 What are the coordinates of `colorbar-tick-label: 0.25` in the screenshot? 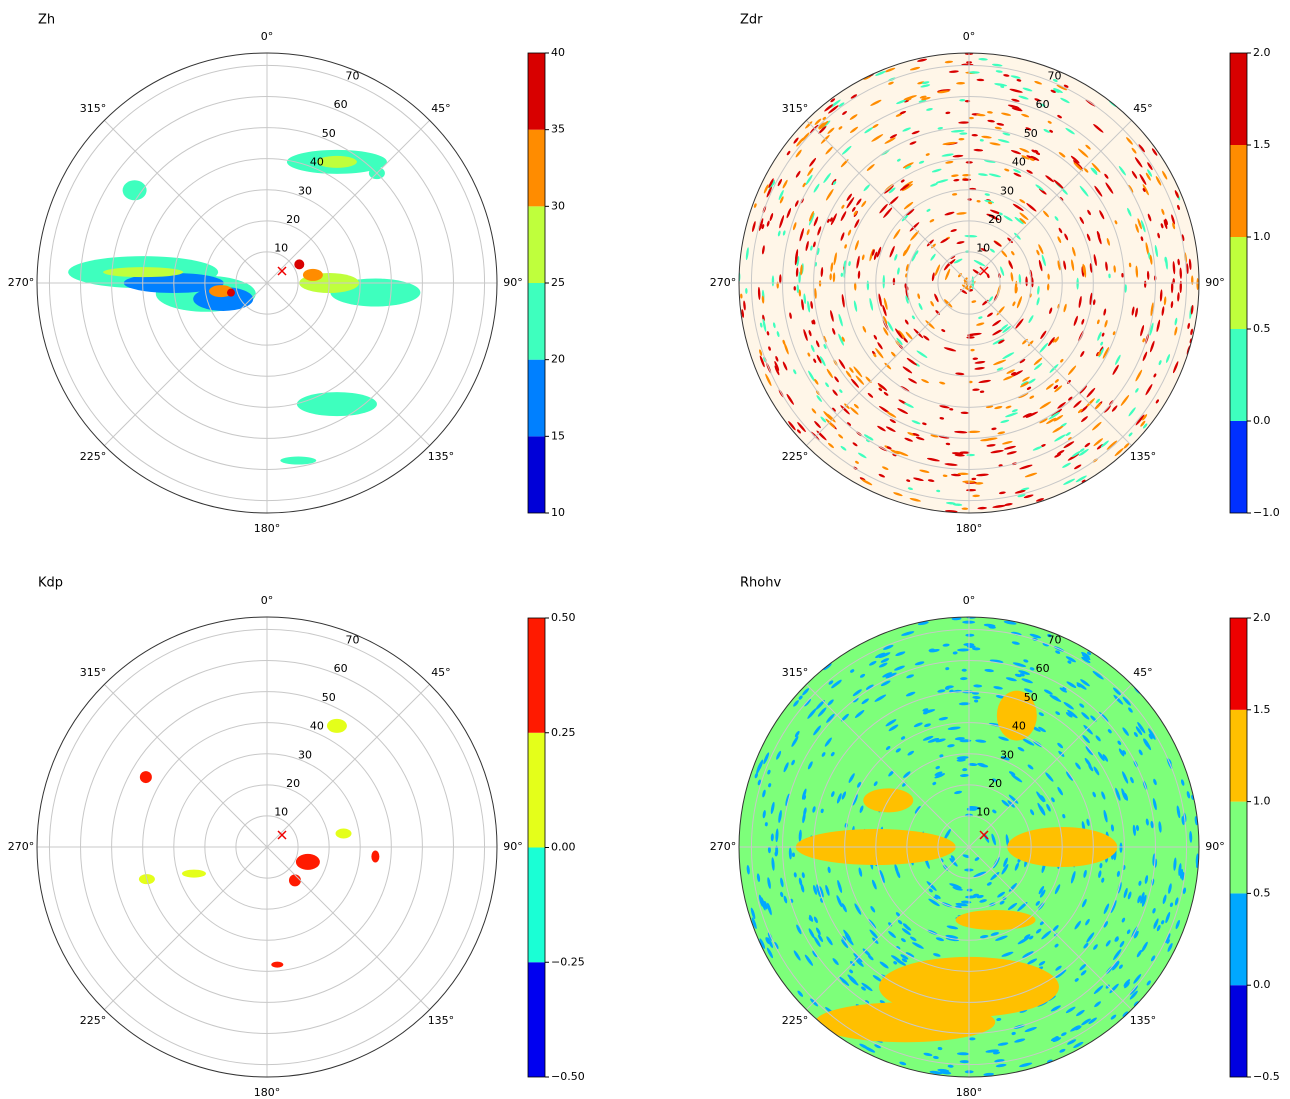 It's located at (563, 732).